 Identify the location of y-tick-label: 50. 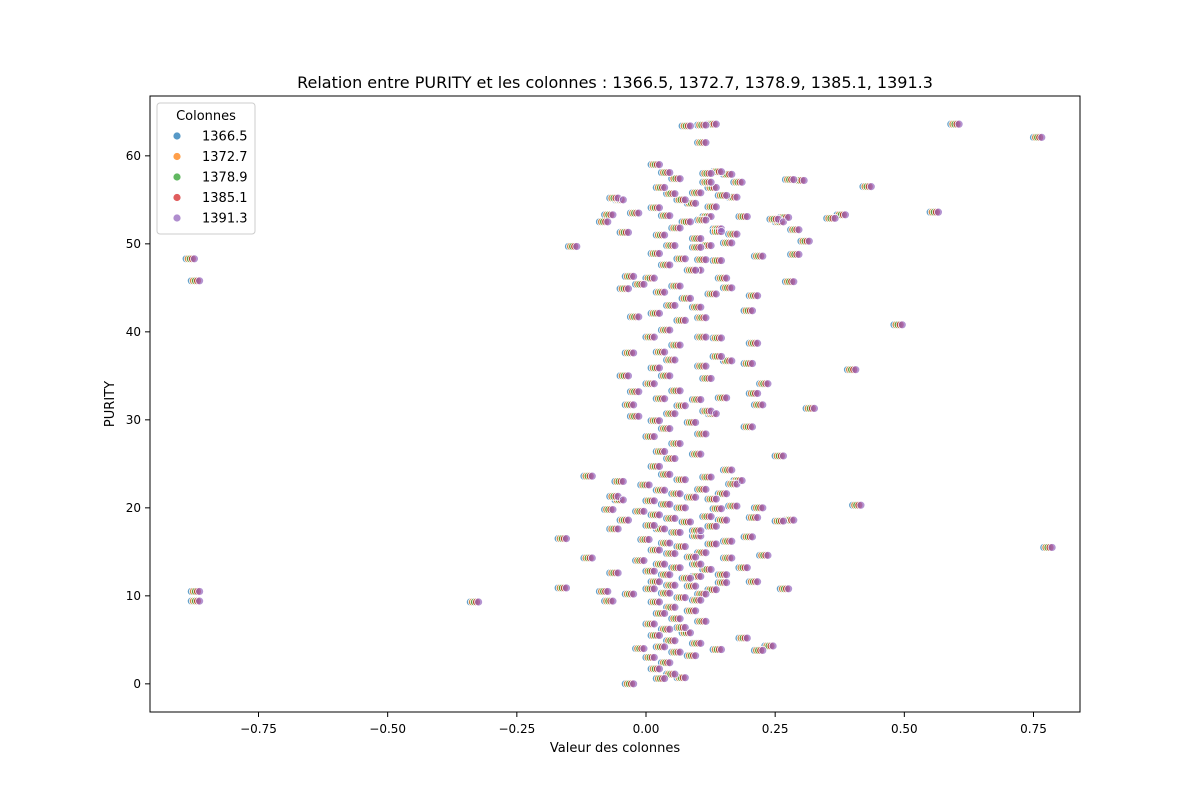
(133, 244).